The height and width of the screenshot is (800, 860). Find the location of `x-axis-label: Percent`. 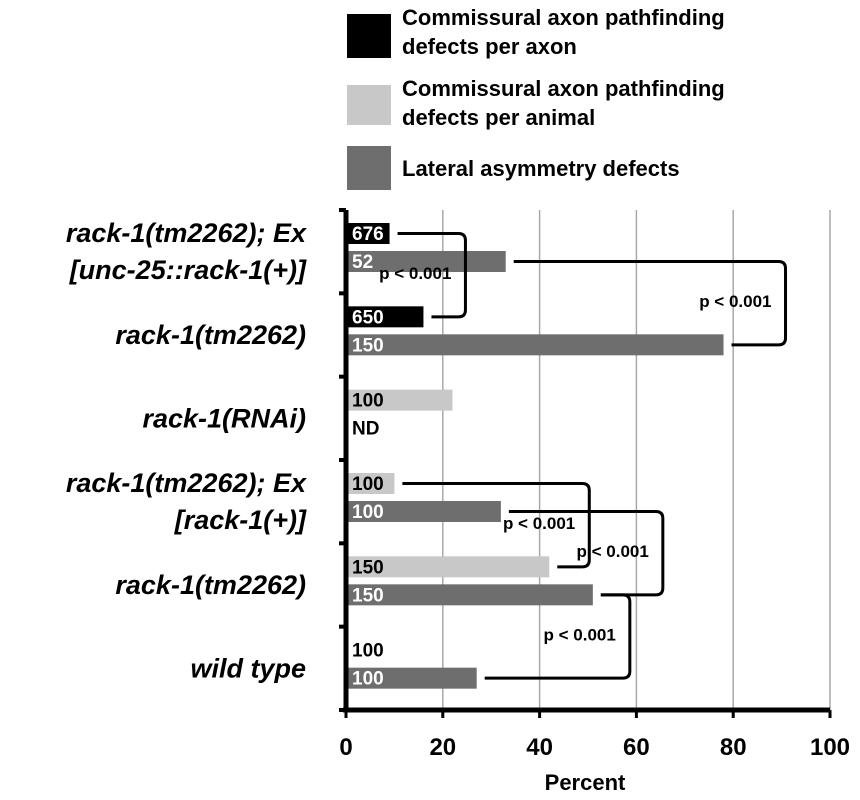

x-axis-label: Percent is located at coordinates (585, 782).